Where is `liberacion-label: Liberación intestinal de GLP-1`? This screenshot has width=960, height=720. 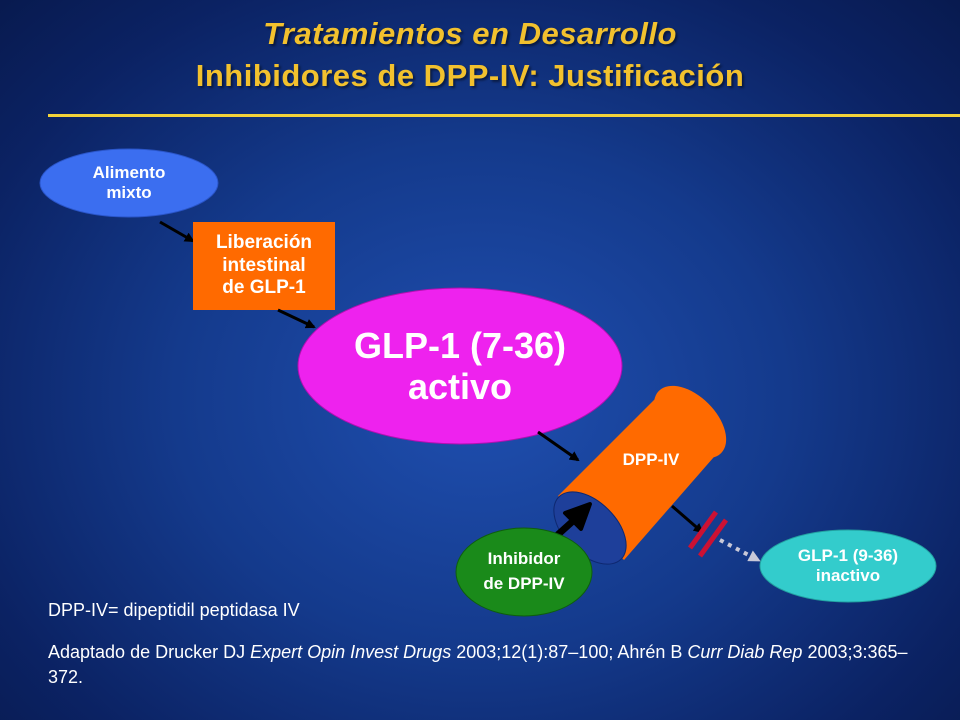
liberacion-label: Liberación intestinal de GLP-1 is located at coordinates (264, 265).